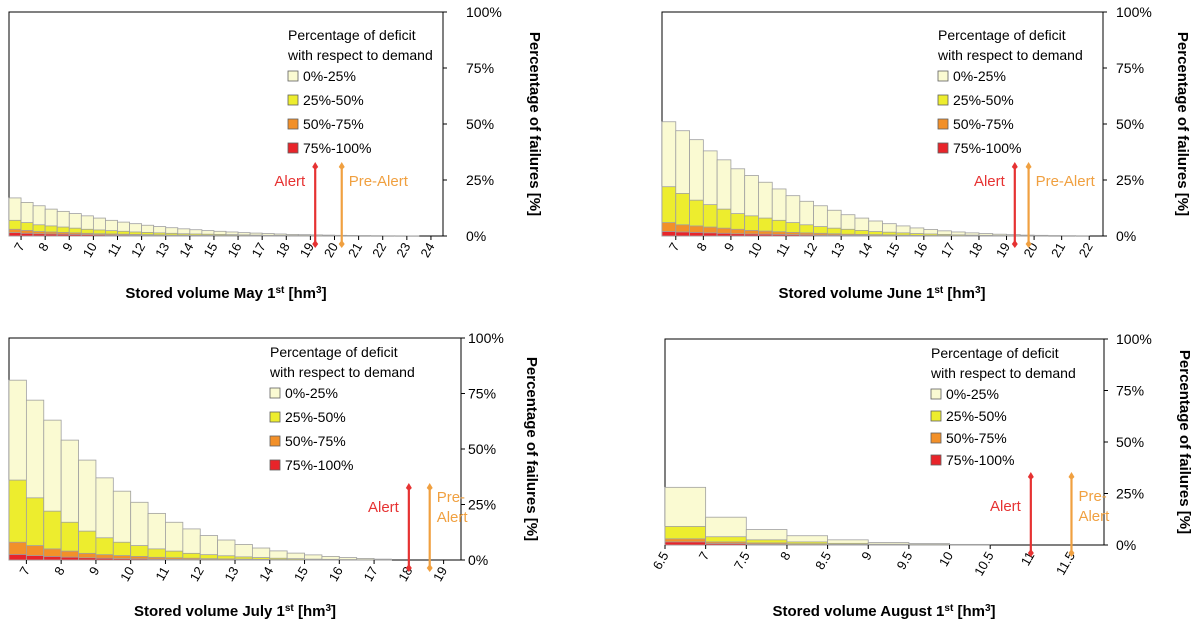 The image size is (1194, 624). Describe the element at coordinates (484, 12) in the screenshot. I see `y-tick-label: 100%` at that location.